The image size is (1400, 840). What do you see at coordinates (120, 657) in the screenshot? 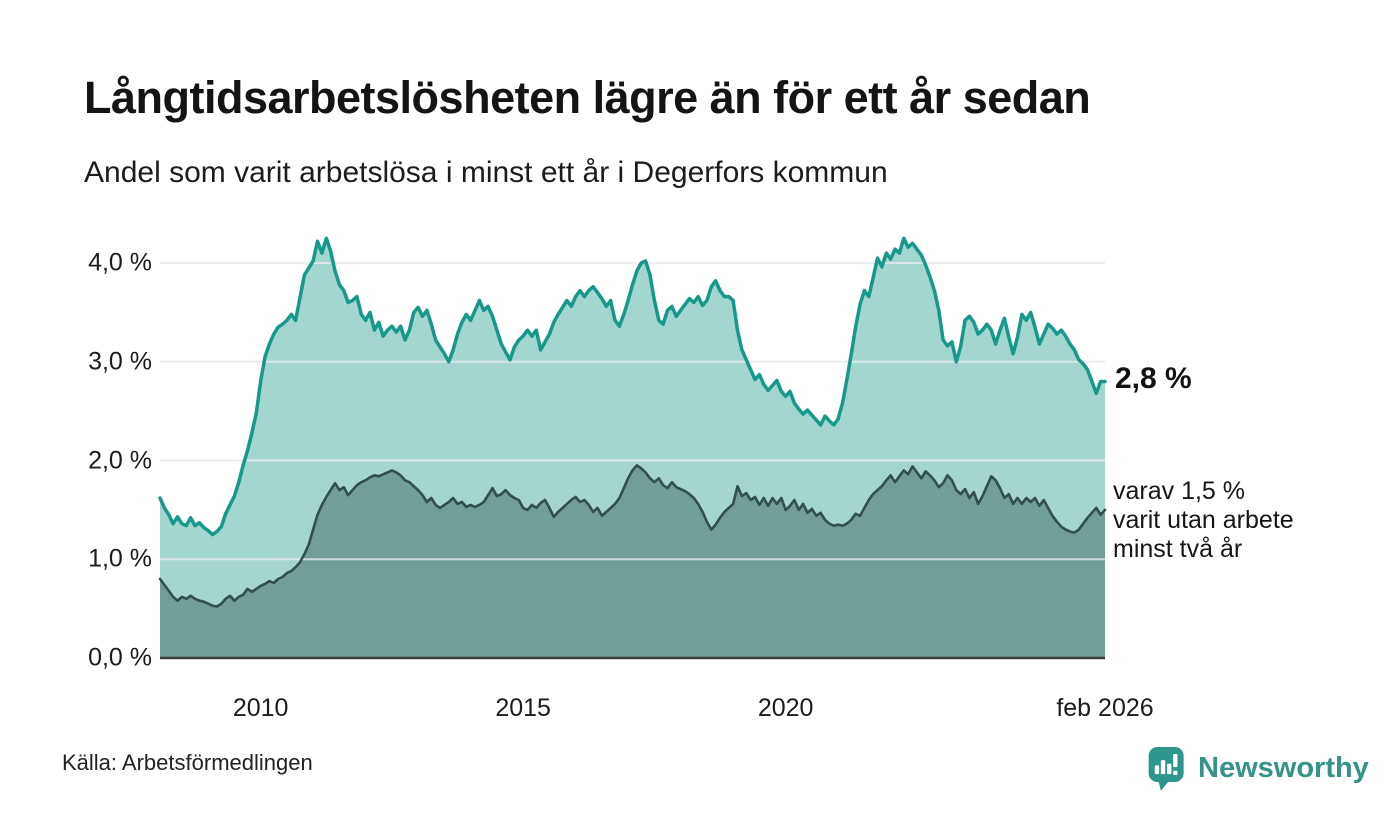
I see `y-tick-label: 0,0 %` at bounding box center [120, 657].